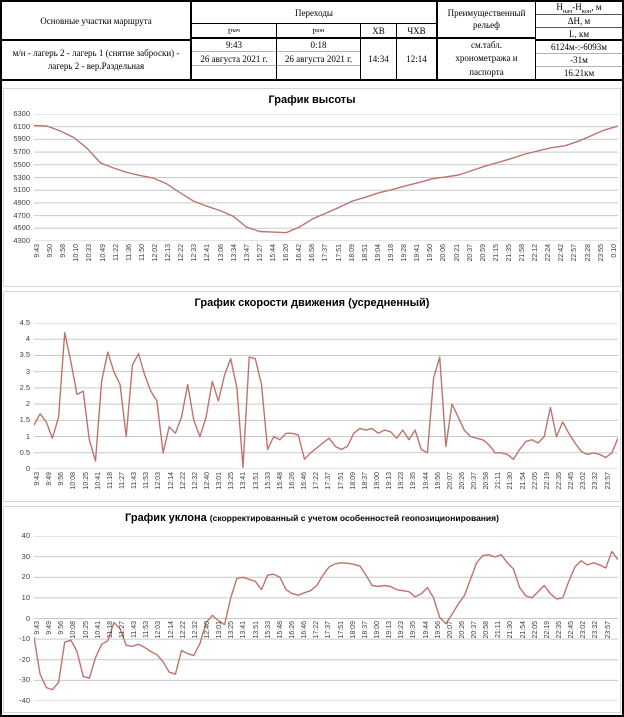 Image resolution: width=624 pixels, height=717 pixels. Describe the element at coordinates (352, 253) in the screenshot. I see `x-tick-label: 18:09` at that location.